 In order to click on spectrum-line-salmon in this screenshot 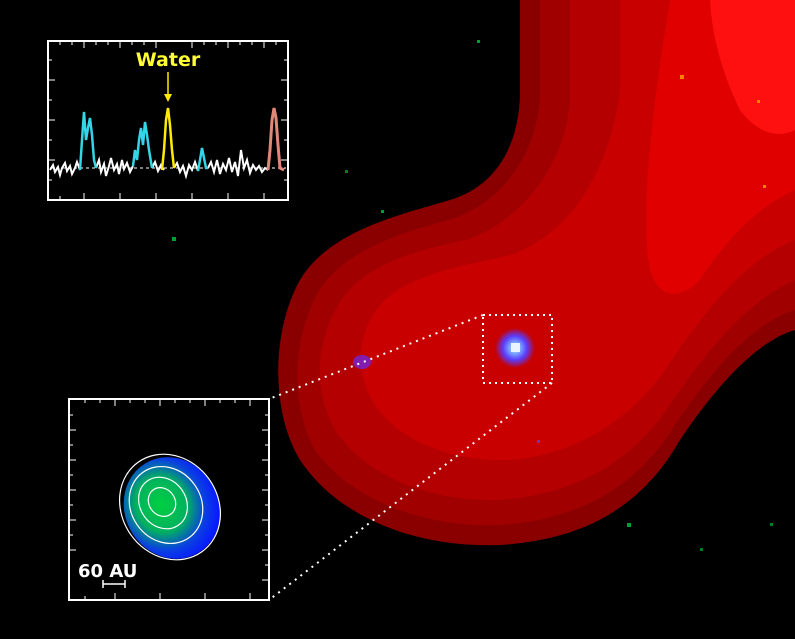, I will do `click(275, 139)`.